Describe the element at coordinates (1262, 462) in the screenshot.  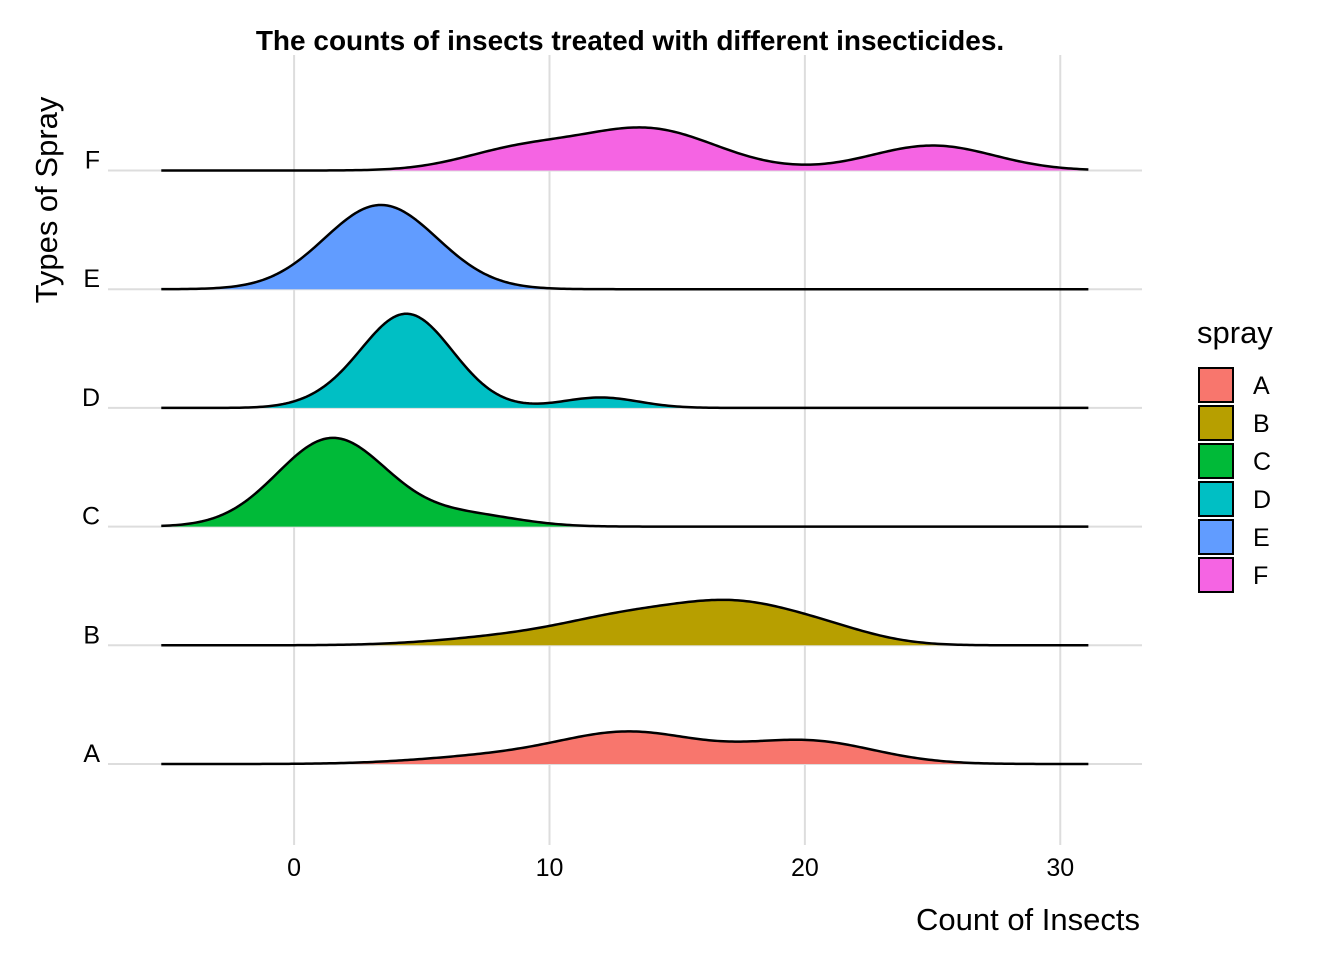
I see `legend-label-c: C` at that location.